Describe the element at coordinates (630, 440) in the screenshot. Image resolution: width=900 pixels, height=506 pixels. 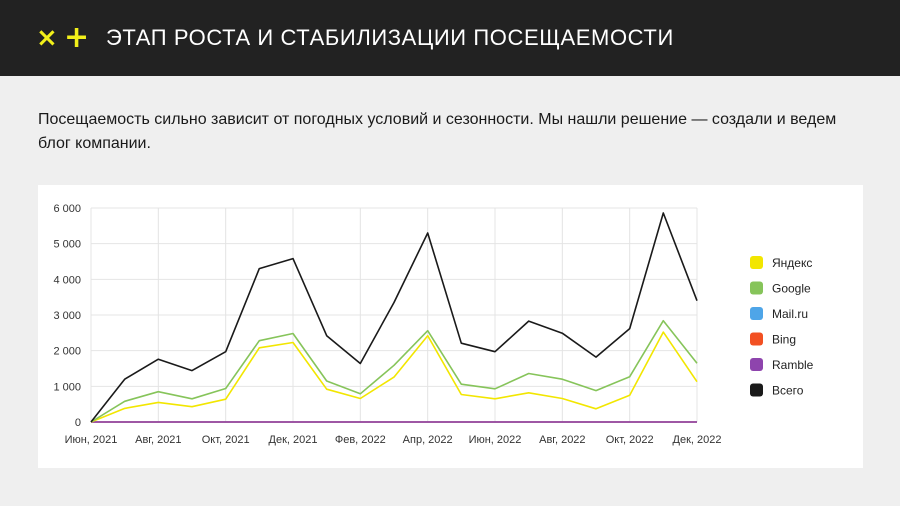
I see `x-tick-label: Окт, 2022` at that location.